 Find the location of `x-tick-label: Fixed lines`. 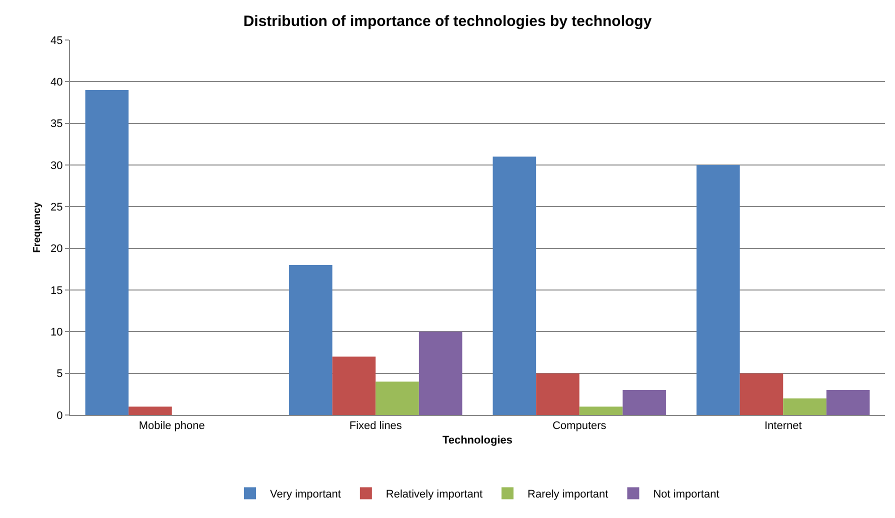

x-tick-label: Fixed lines is located at coordinates (375, 426).